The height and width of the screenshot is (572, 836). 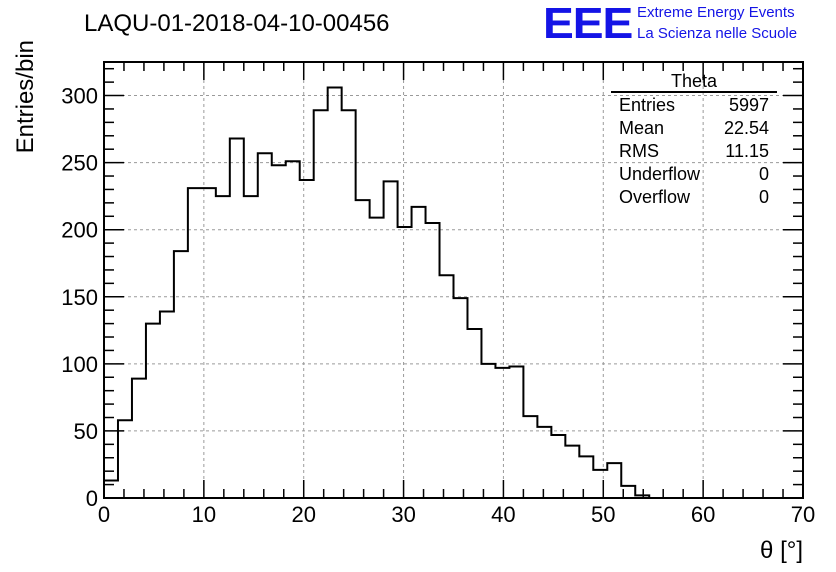 I want to click on x-tick-label: 0, so click(x=104, y=514).